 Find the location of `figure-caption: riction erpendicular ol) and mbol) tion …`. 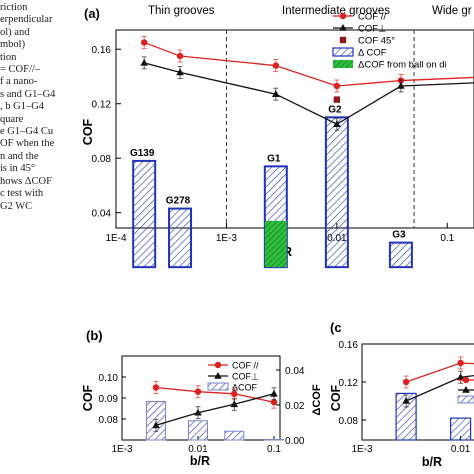

figure-caption: riction erpendicular ol) and mbol) tion … is located at coordinates (48, 107).